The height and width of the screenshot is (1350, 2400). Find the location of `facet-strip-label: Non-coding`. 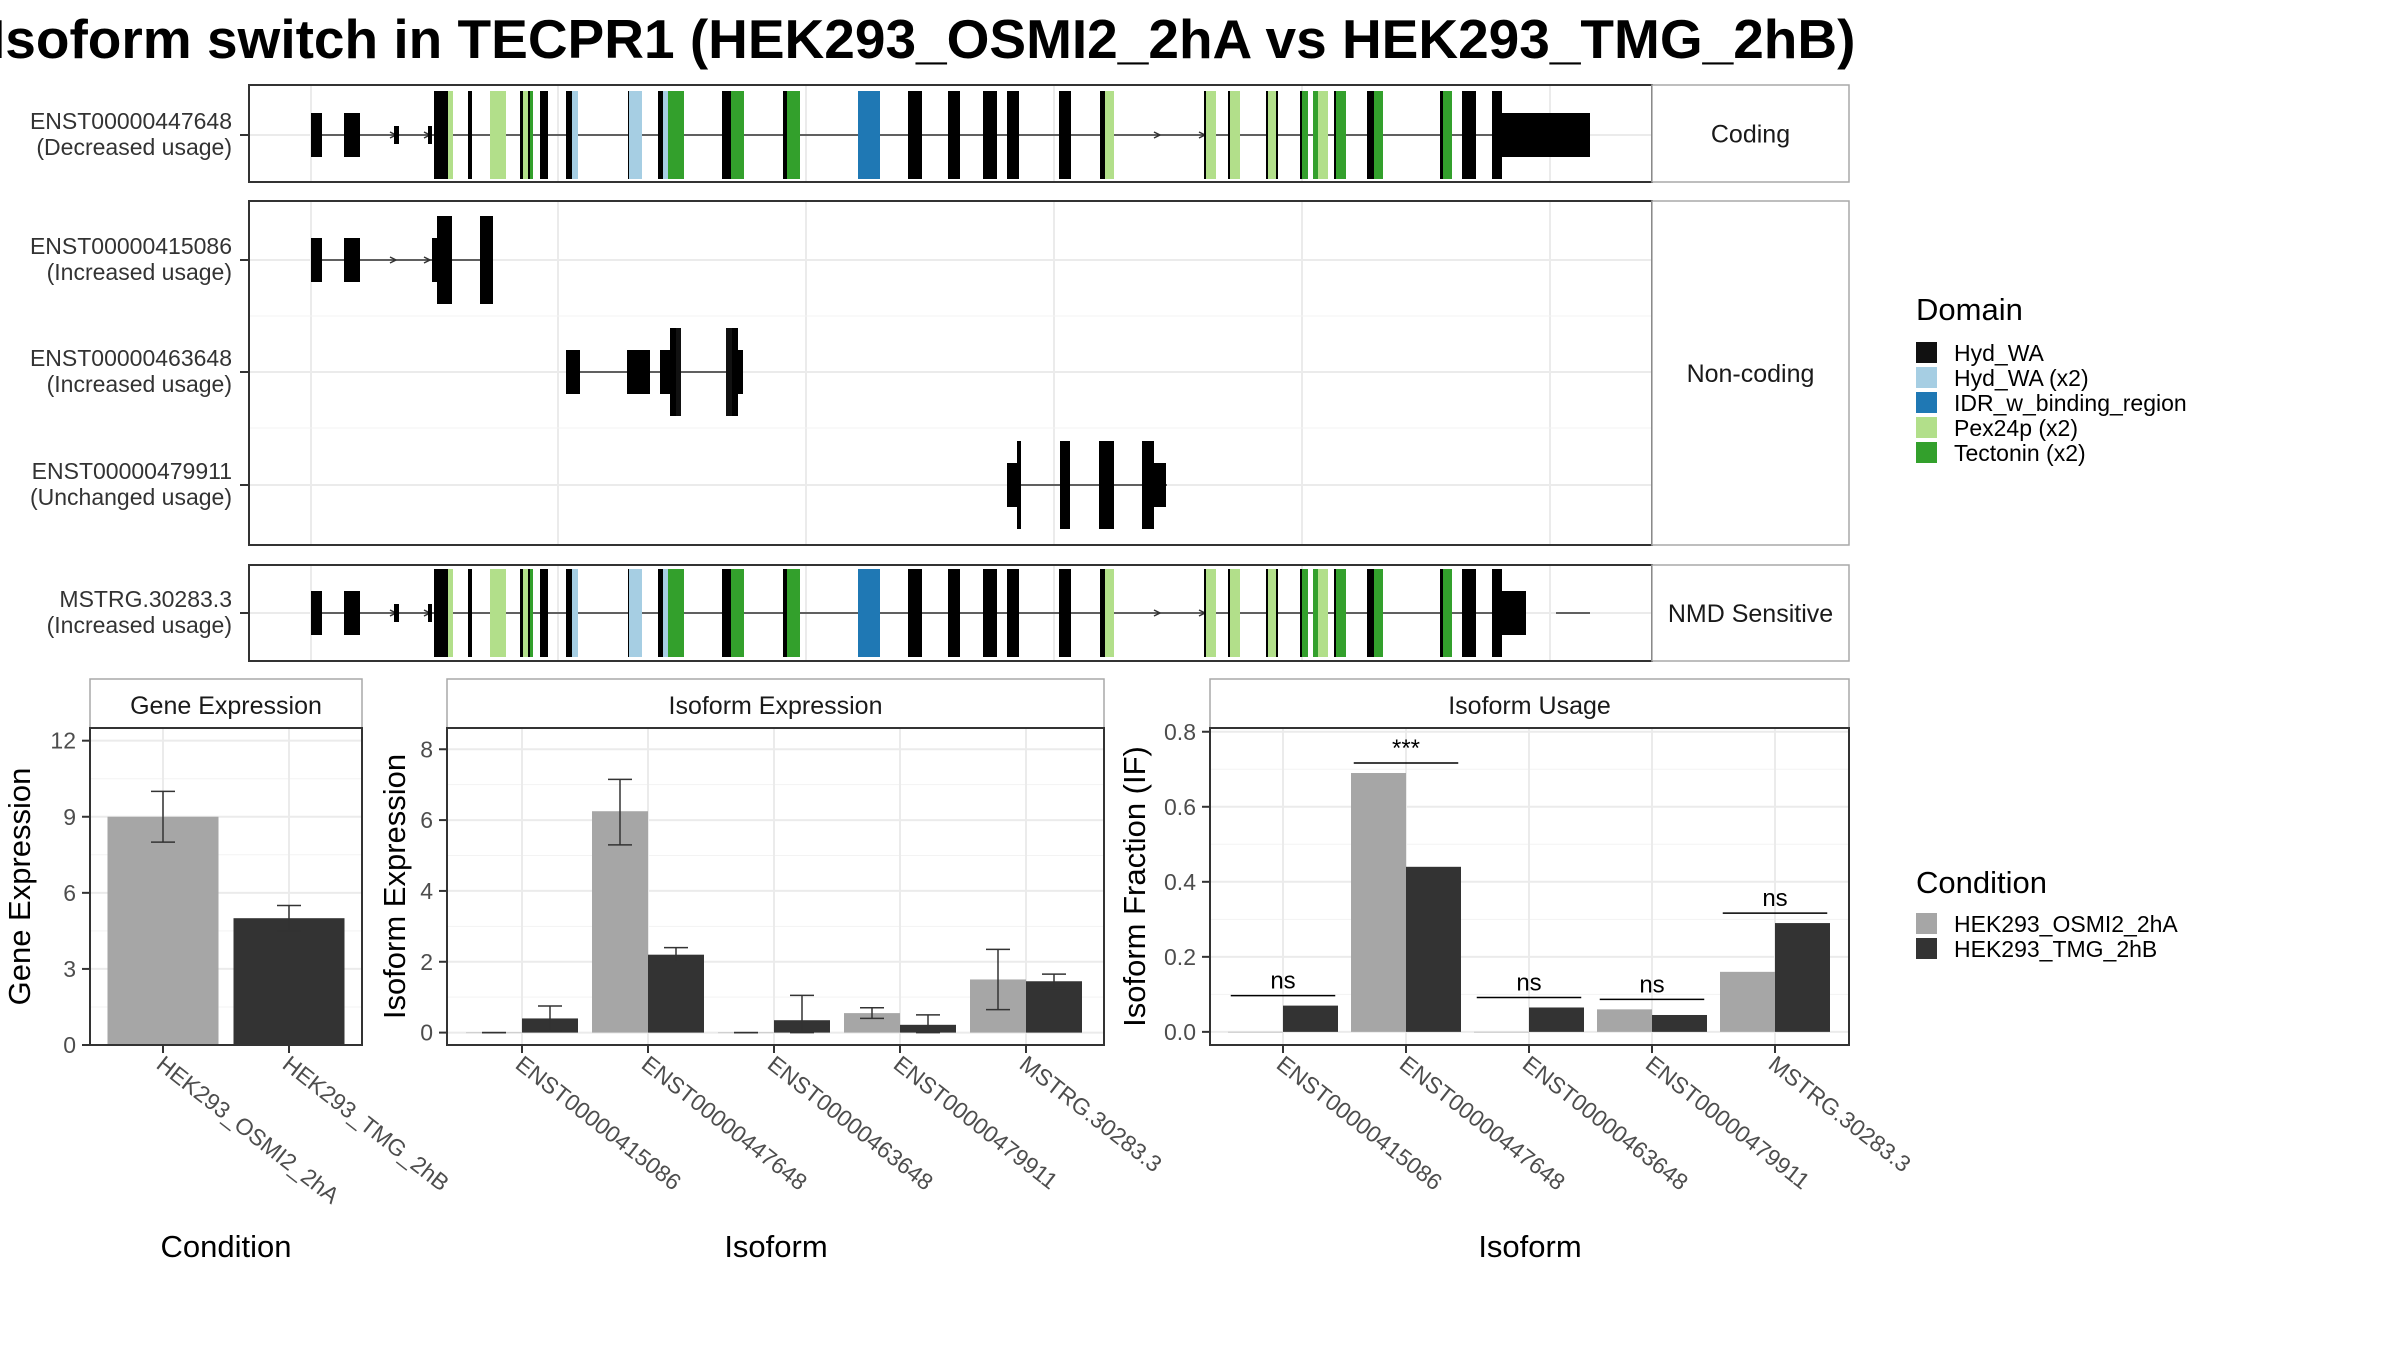

facet-strip-label: Non-coding is located at coordinates (1751, 374).